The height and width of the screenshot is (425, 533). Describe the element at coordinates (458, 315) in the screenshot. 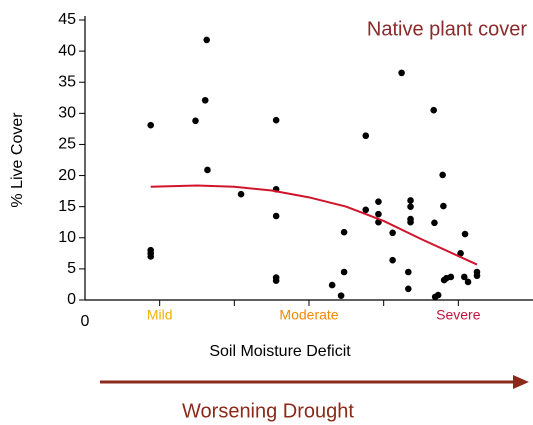

I see `x-tick-label: Severe` at that location.